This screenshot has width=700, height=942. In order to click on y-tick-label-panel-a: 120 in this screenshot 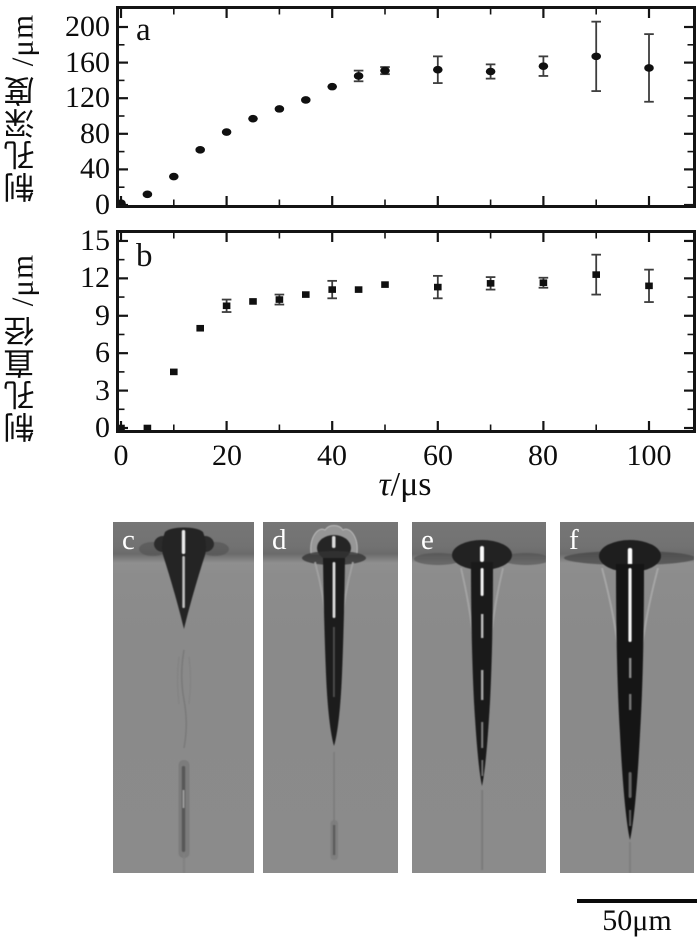, I will do `click(87, 97)`.